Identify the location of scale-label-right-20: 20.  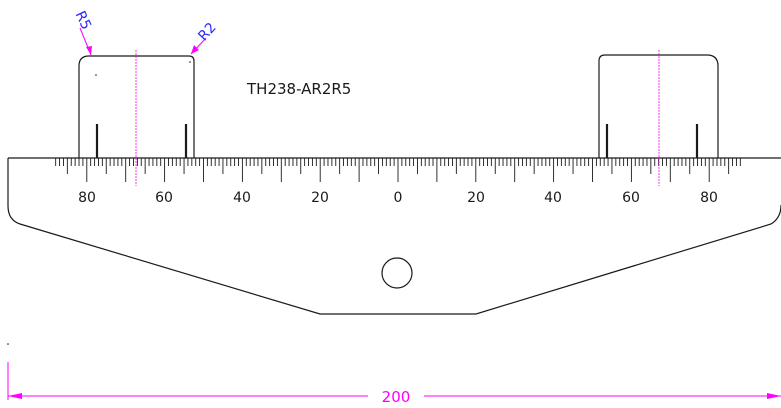
(476, 198).